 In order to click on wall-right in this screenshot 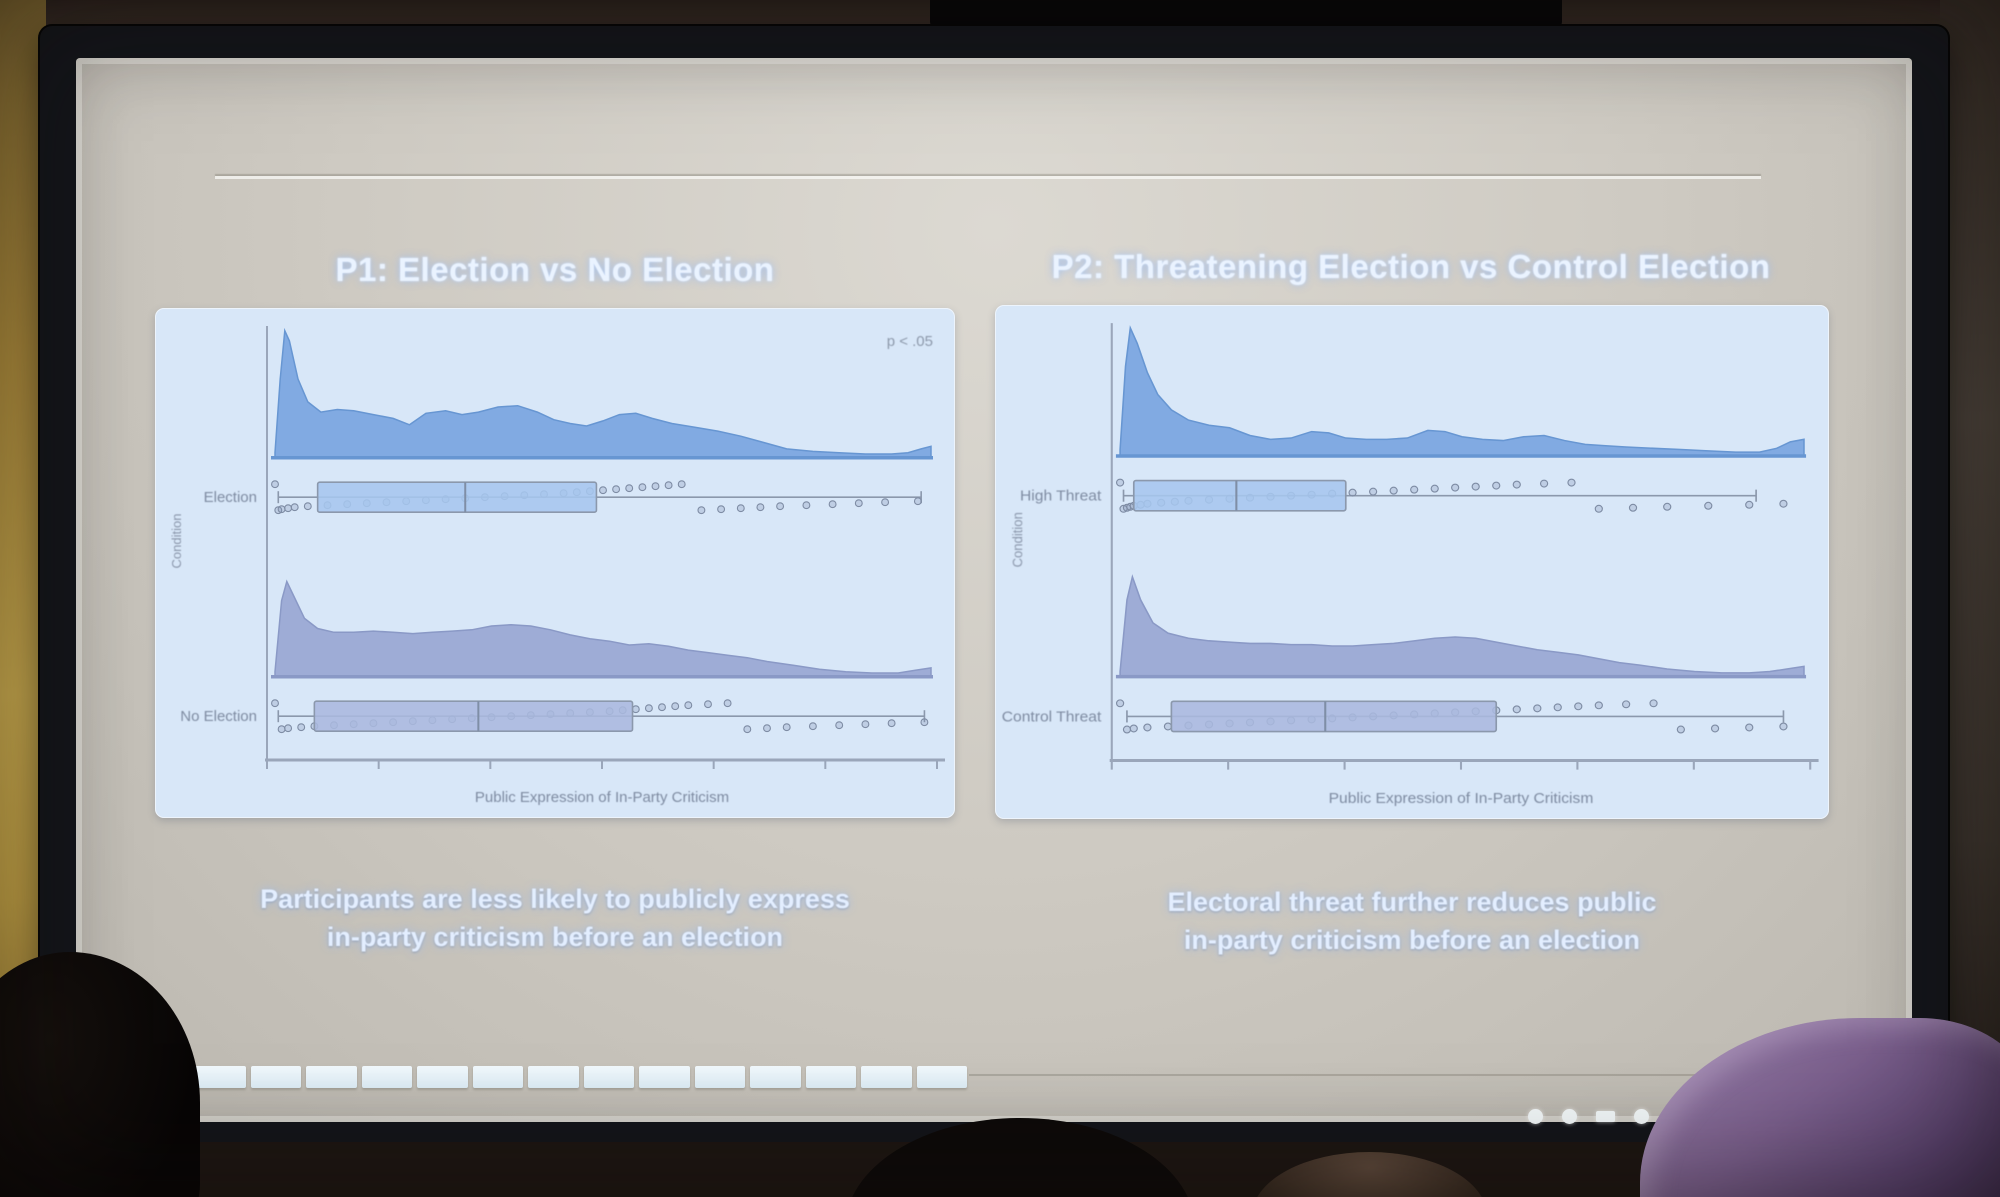, I will do `click(1970, 598)`.